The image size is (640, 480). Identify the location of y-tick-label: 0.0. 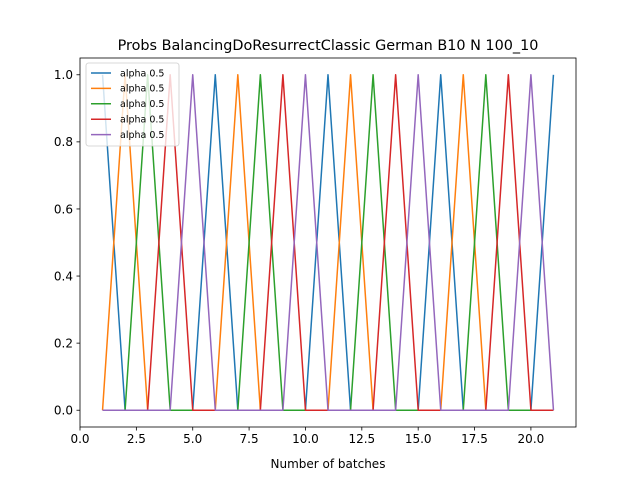
(63, 411).